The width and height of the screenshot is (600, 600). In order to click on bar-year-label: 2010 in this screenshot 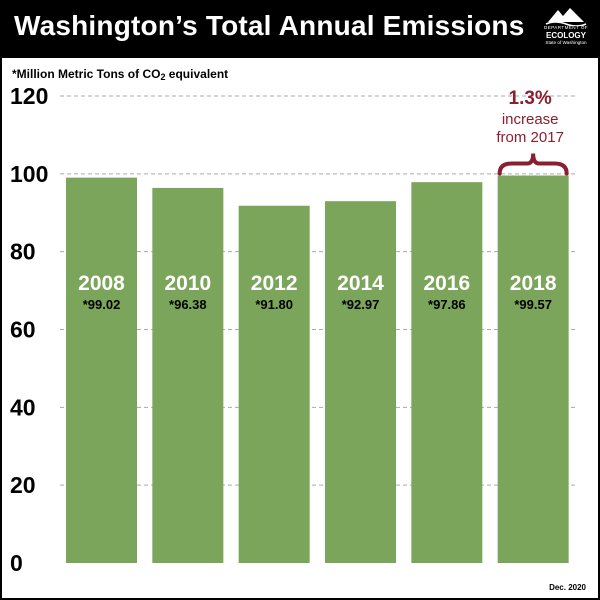, I will do `click(187, 283)`.